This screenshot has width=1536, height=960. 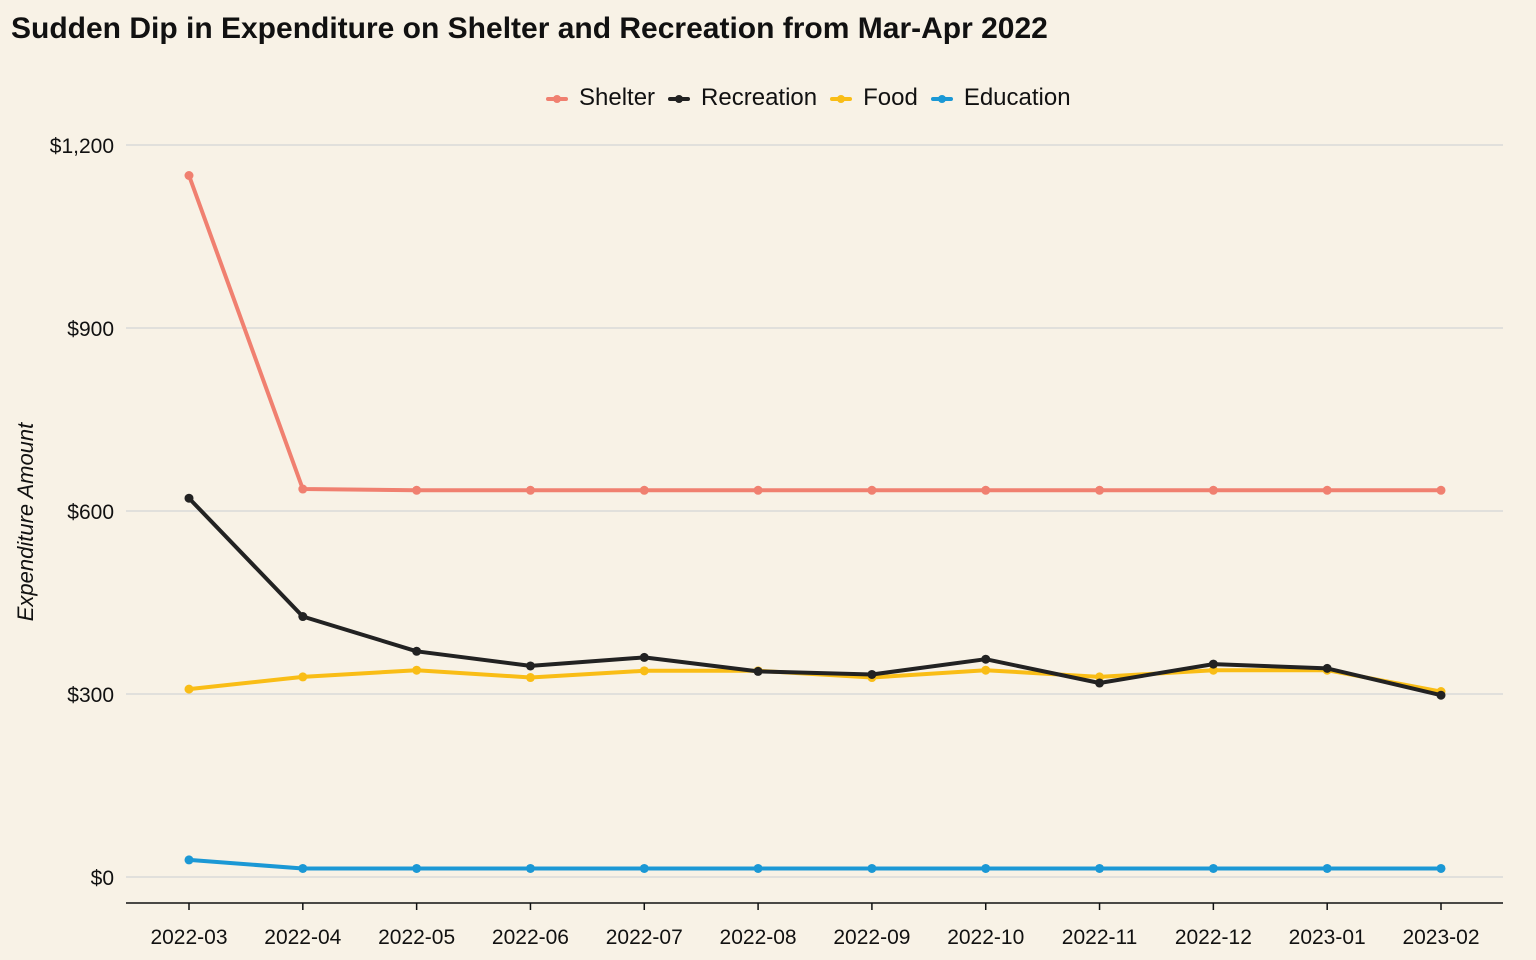 I want to click on x-tick-label: 2022-12, so click(x=1213, y=937).